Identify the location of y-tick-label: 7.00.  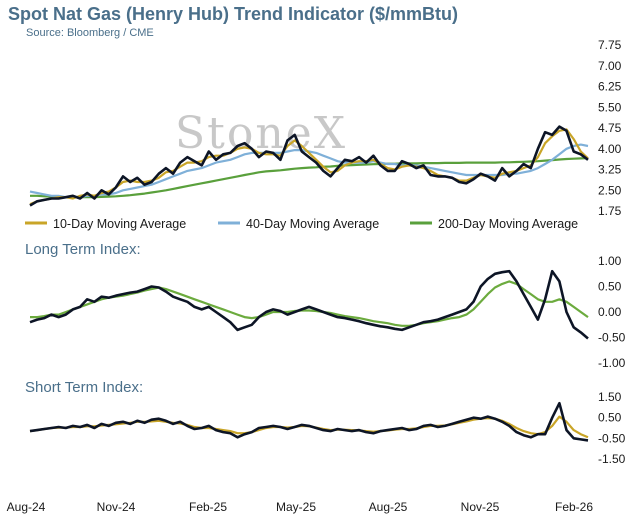
(610, 66).